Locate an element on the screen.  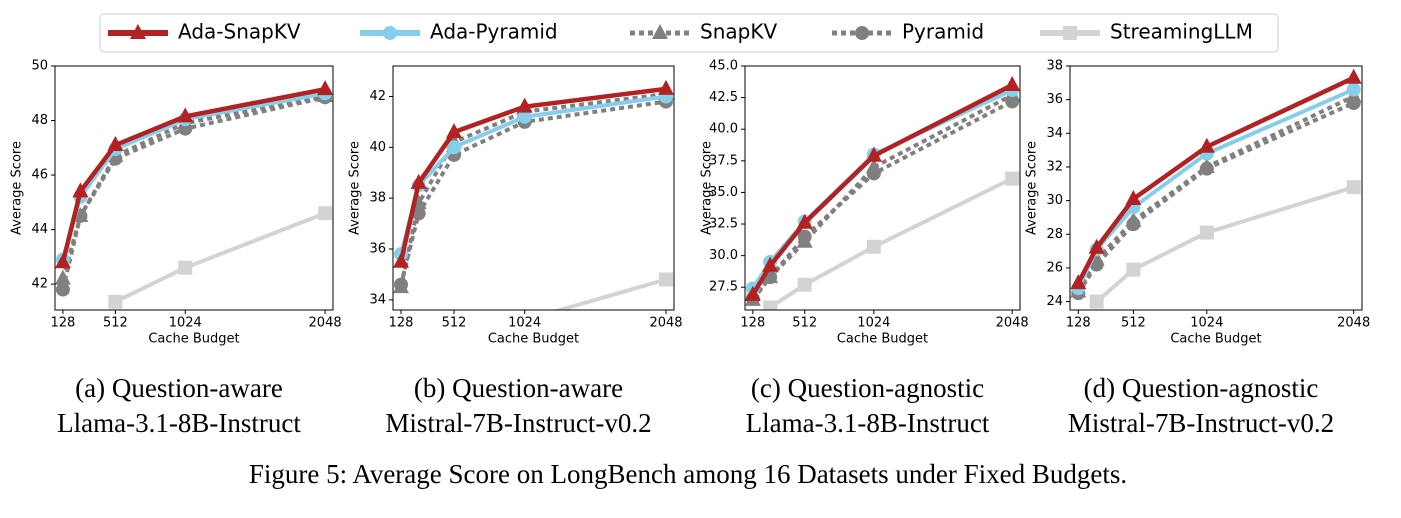
y-tick-label: 48 is located at coordinates (39, 120).